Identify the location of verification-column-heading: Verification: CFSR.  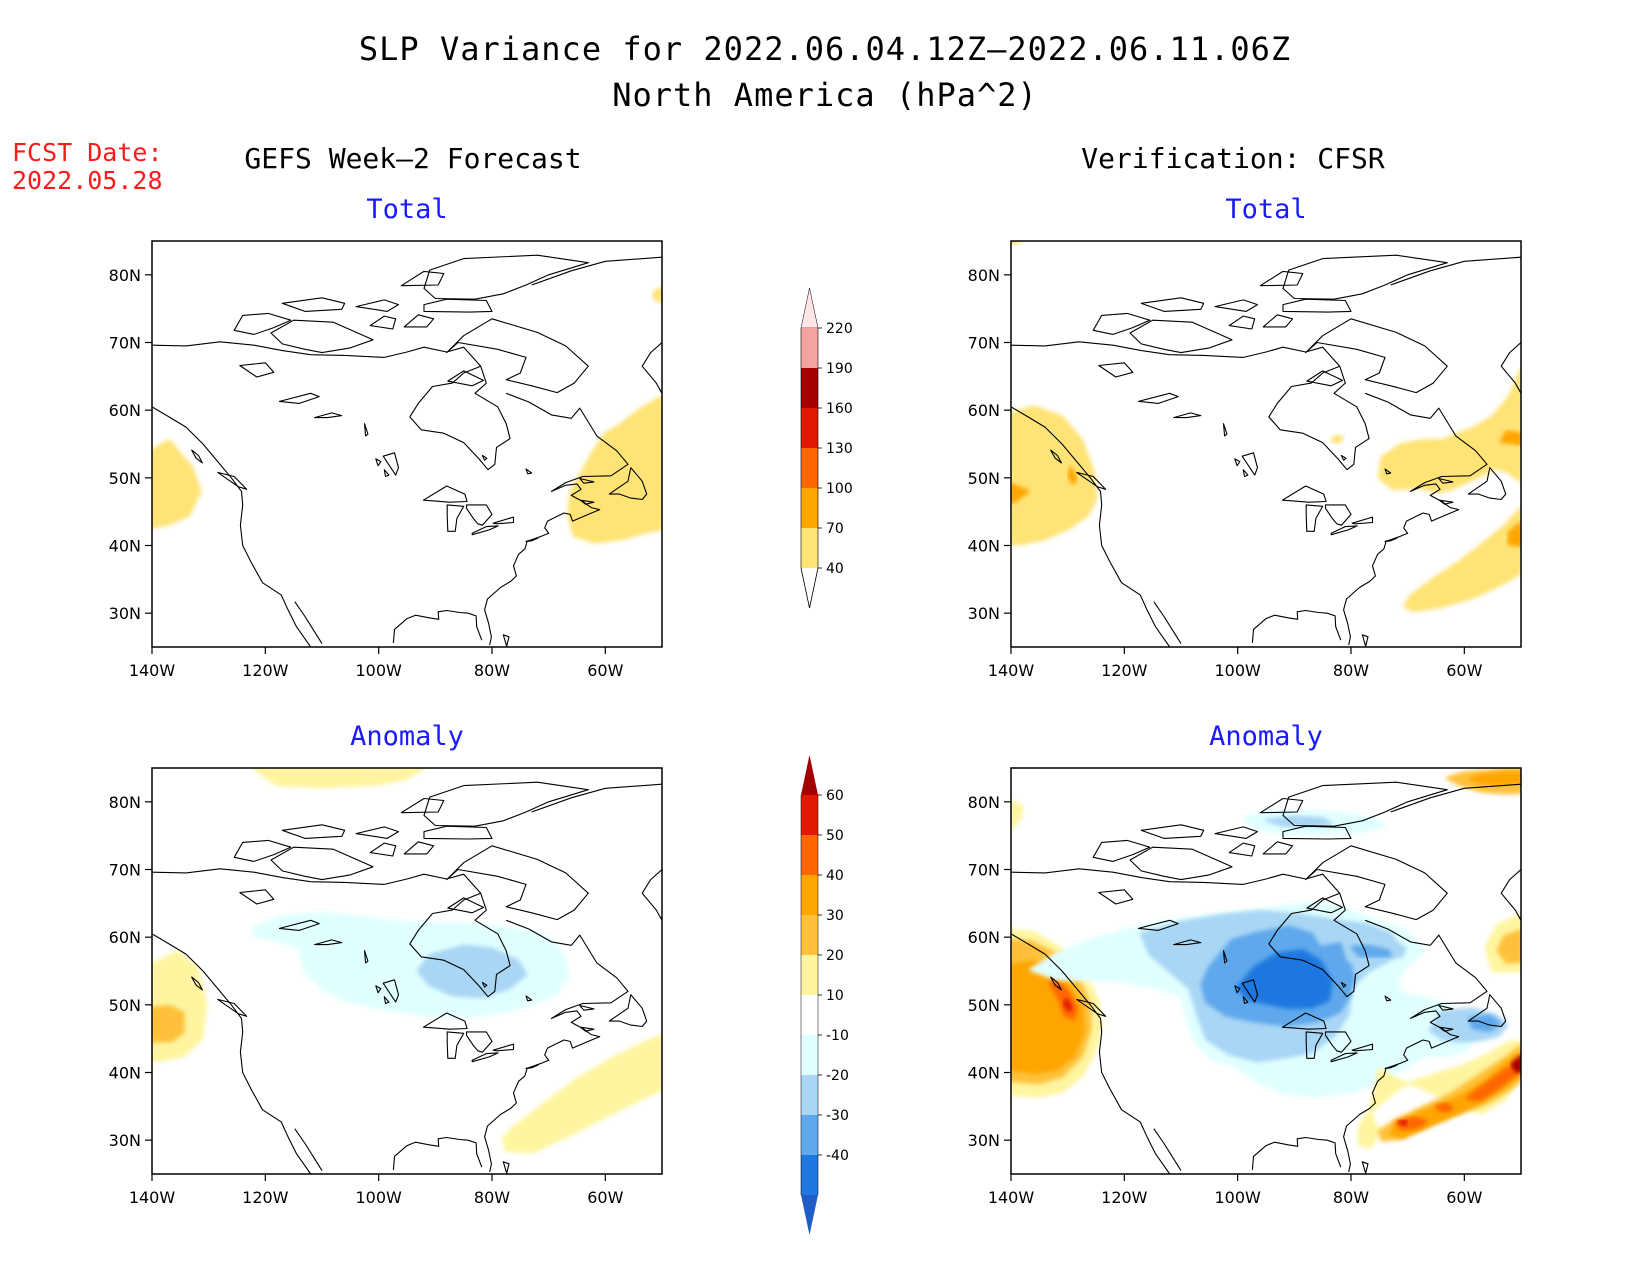
(1233, 158).